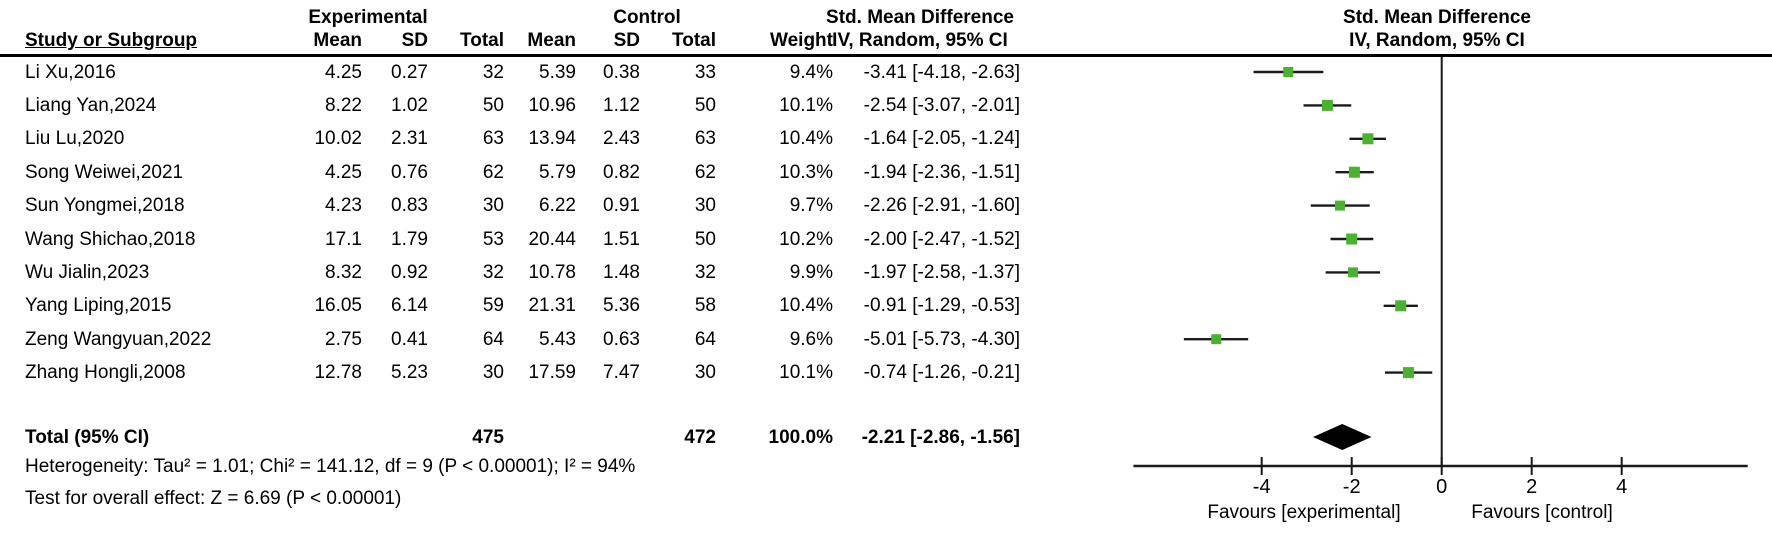  I want to click on table-row-ctrl_sd: 1.51, so click(621, 239).